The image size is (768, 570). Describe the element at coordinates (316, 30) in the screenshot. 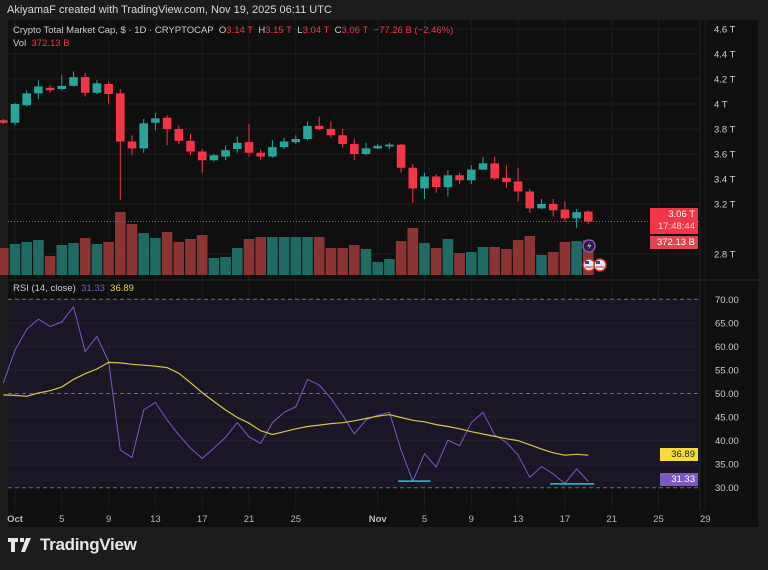

I see `low-value: 3.04 T` at that location.